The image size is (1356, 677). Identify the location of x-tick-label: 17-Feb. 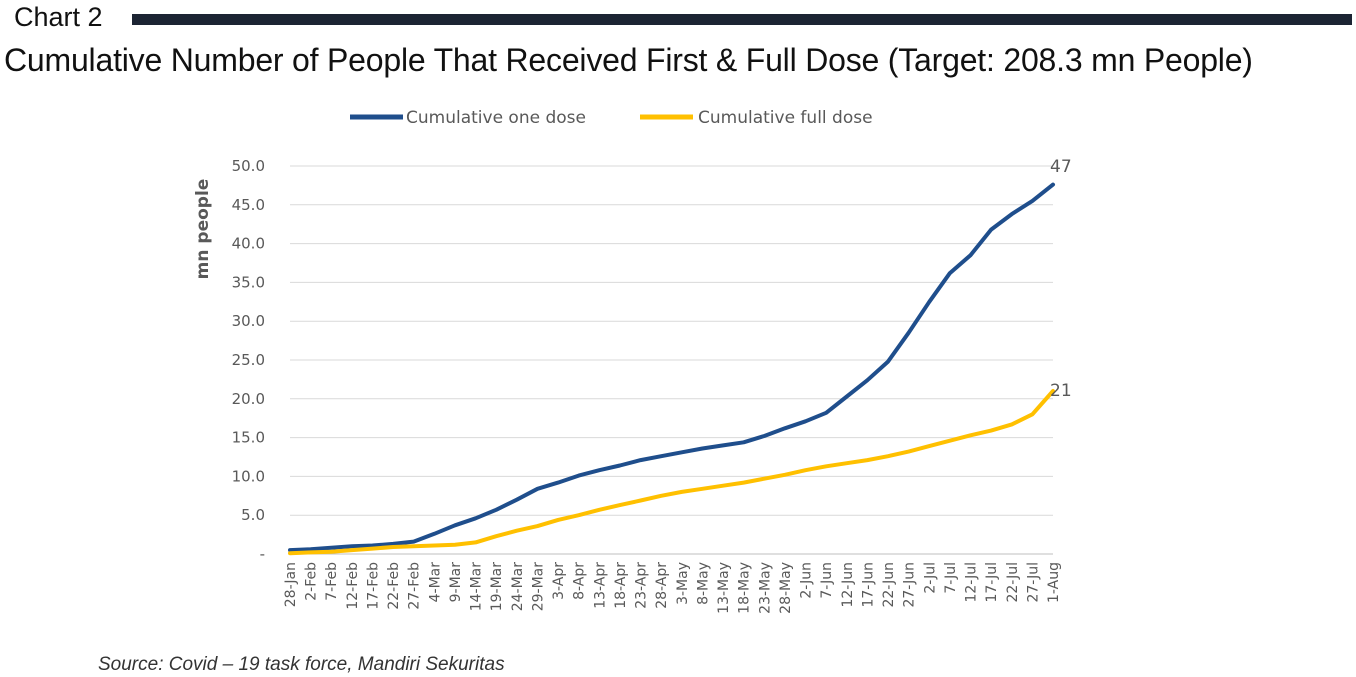
(373, 586).